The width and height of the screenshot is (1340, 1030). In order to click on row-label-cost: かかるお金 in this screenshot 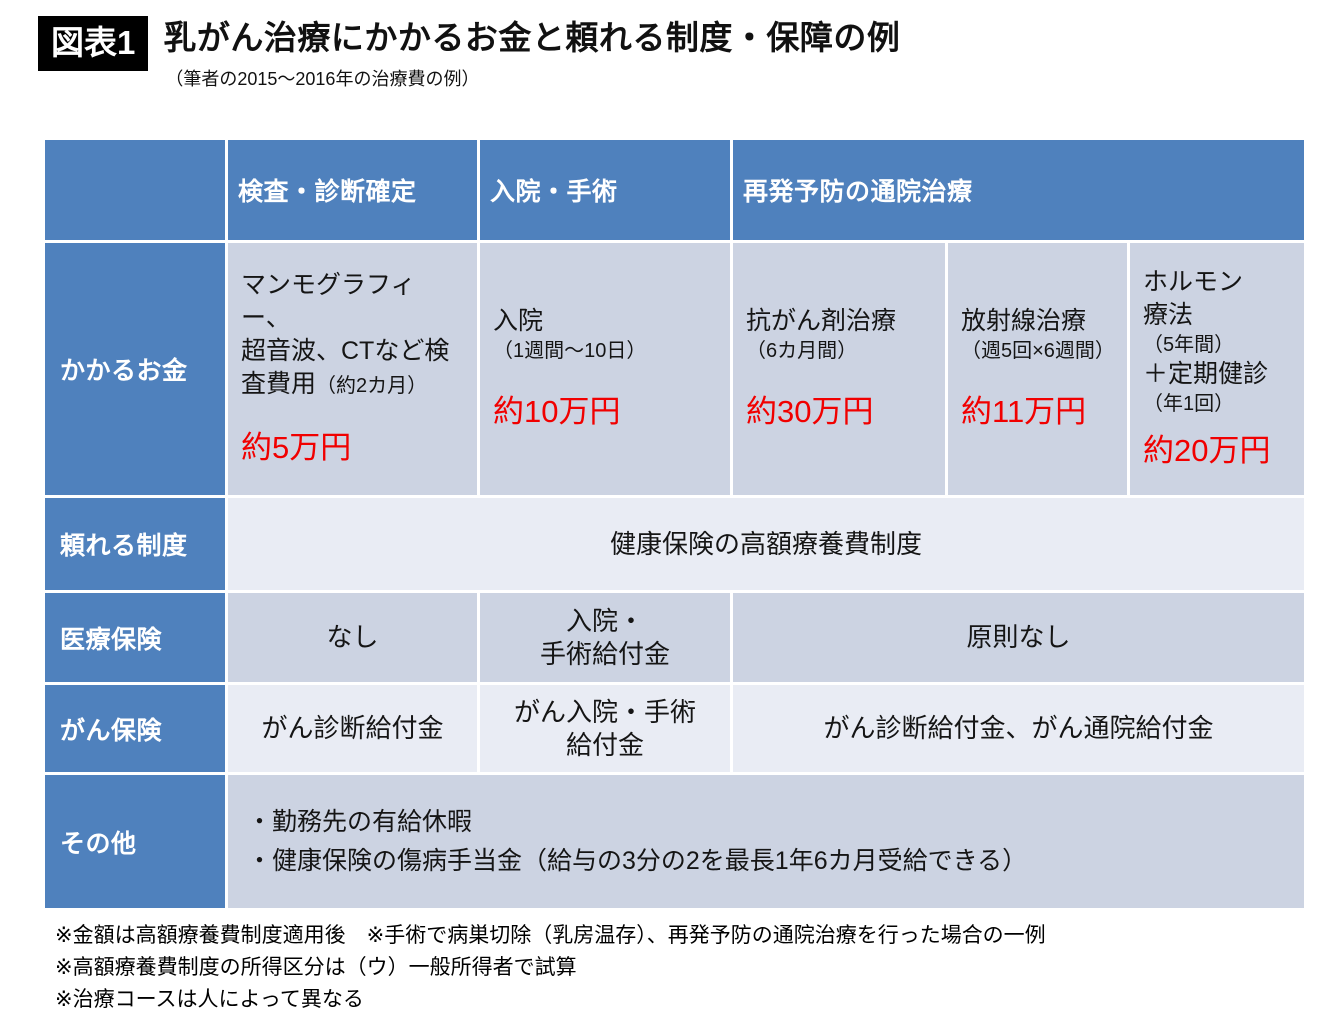, I will do `click(135, 369)`.